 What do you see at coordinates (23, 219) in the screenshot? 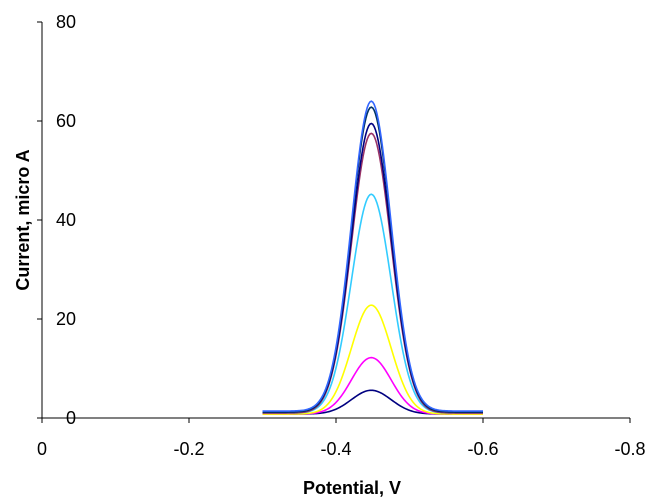
I see `y-axis-title: Current, micro A` at bounding box center [23, 219].